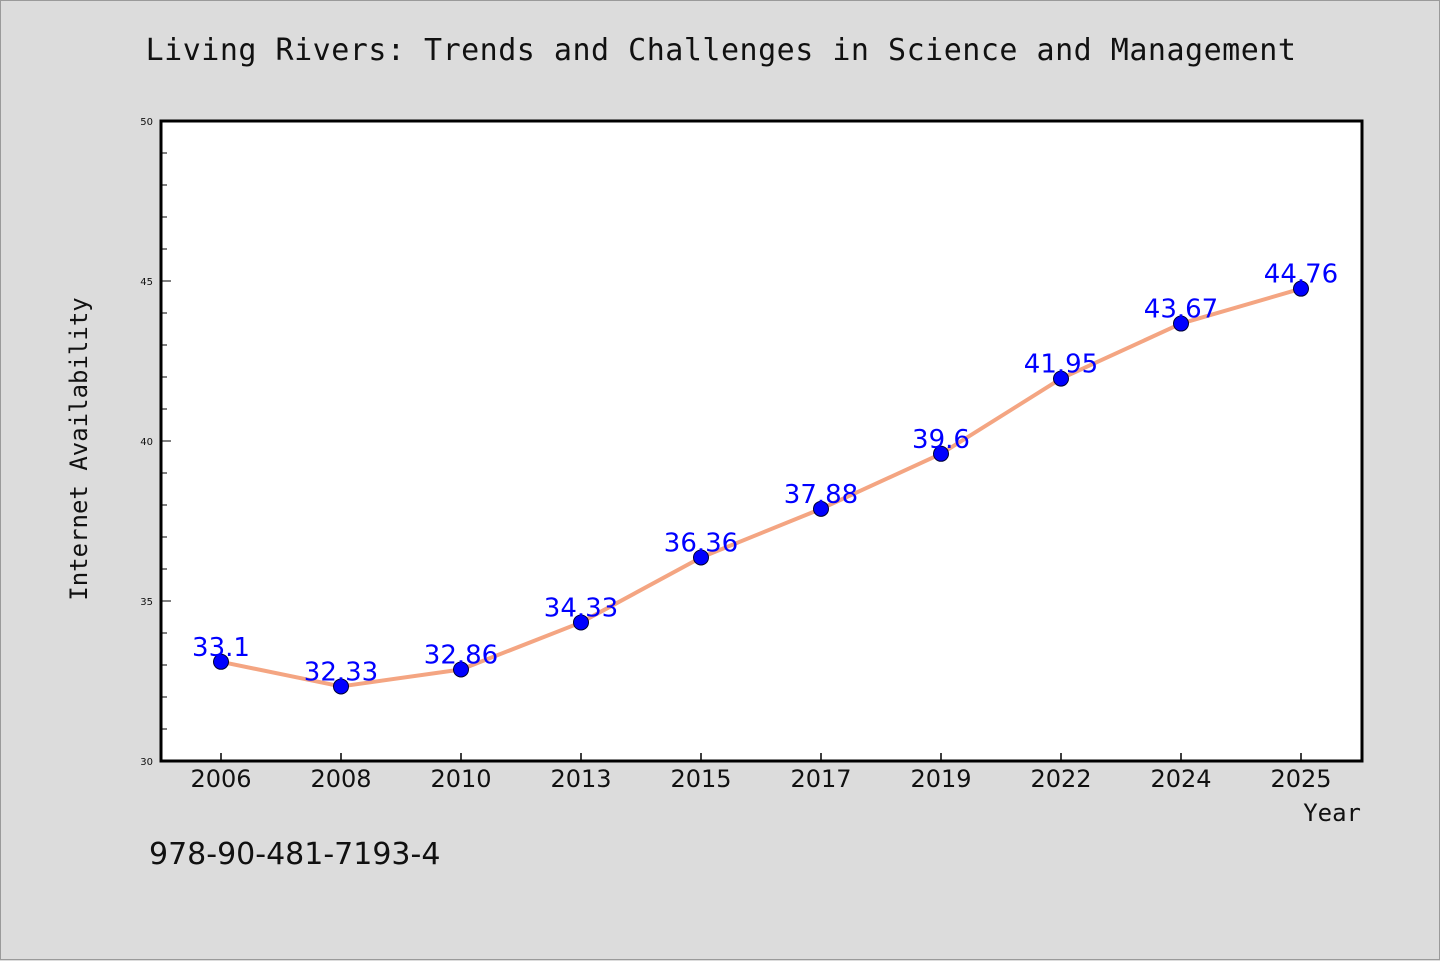 This screenshot has width=1440, height=961. Describe the element at coordinates (146, 762) in the screenshot. I see `y-tick-label: 30` at that location.